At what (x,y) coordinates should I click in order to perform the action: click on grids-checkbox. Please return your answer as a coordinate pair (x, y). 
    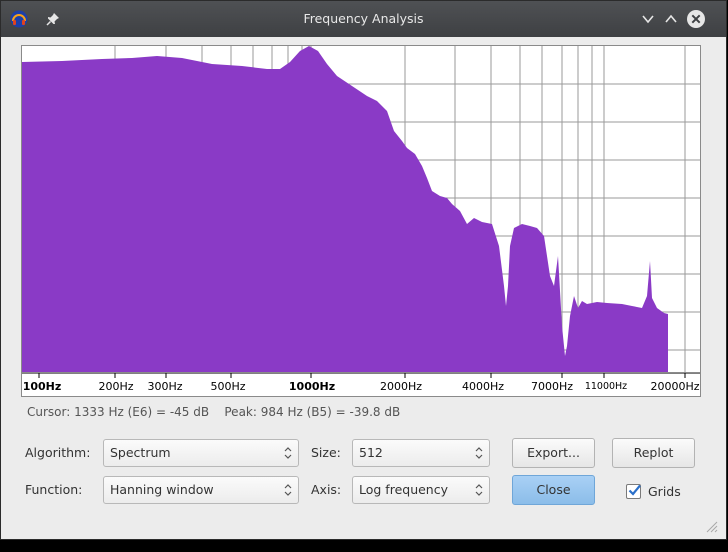
    Looking at the image, I should click on (633, 491).